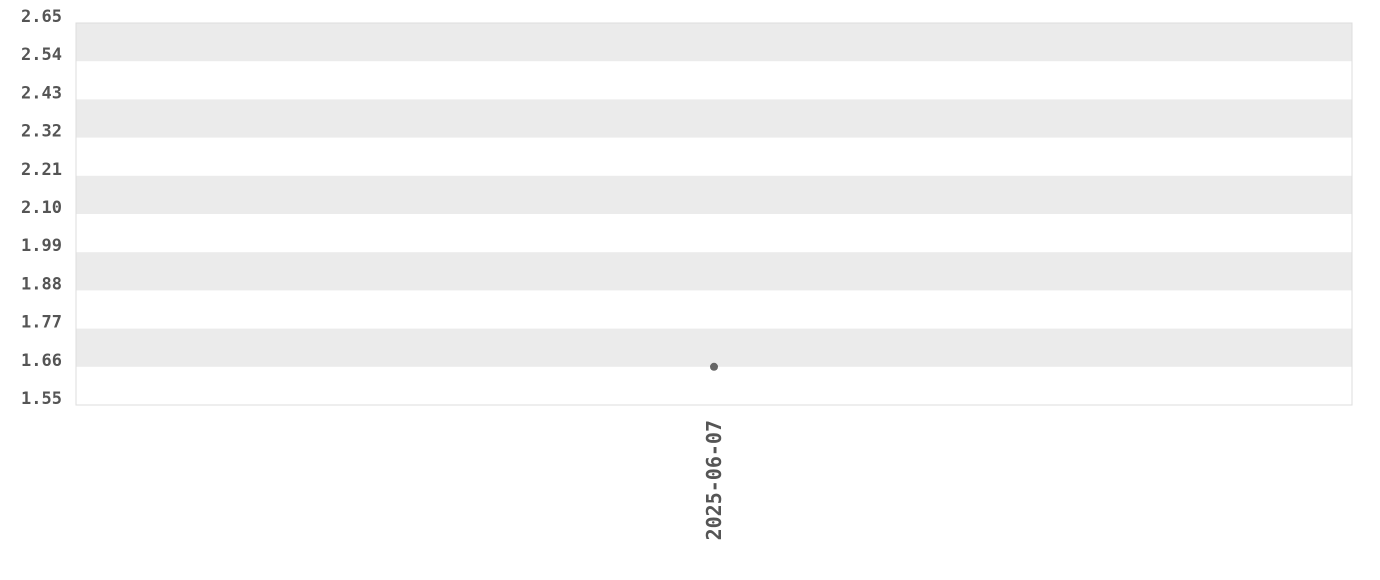 Image resolution: width=1380 pixels, height=580 pixels. What do you see at coordinates (41, 55) in the screenshot?
I see `y-tick-label: 2.54` at bounding box center [41, 55].